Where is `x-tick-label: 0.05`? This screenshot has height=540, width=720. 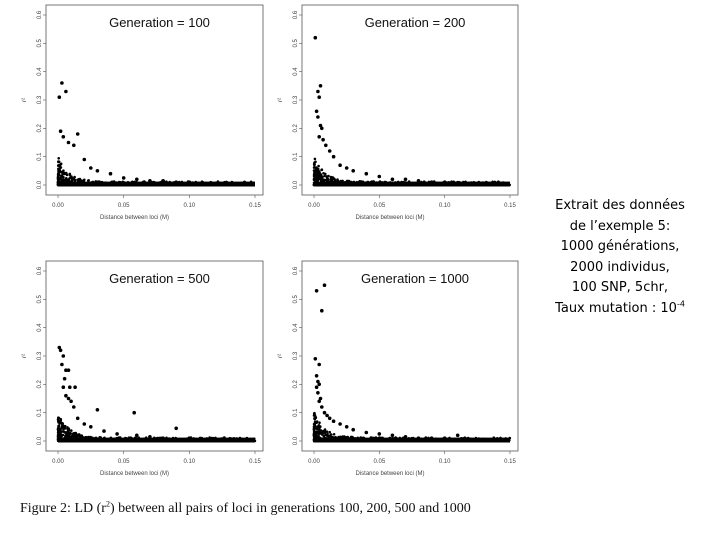 x-tick-label: 0.05 is located at coordinates (124, 206).